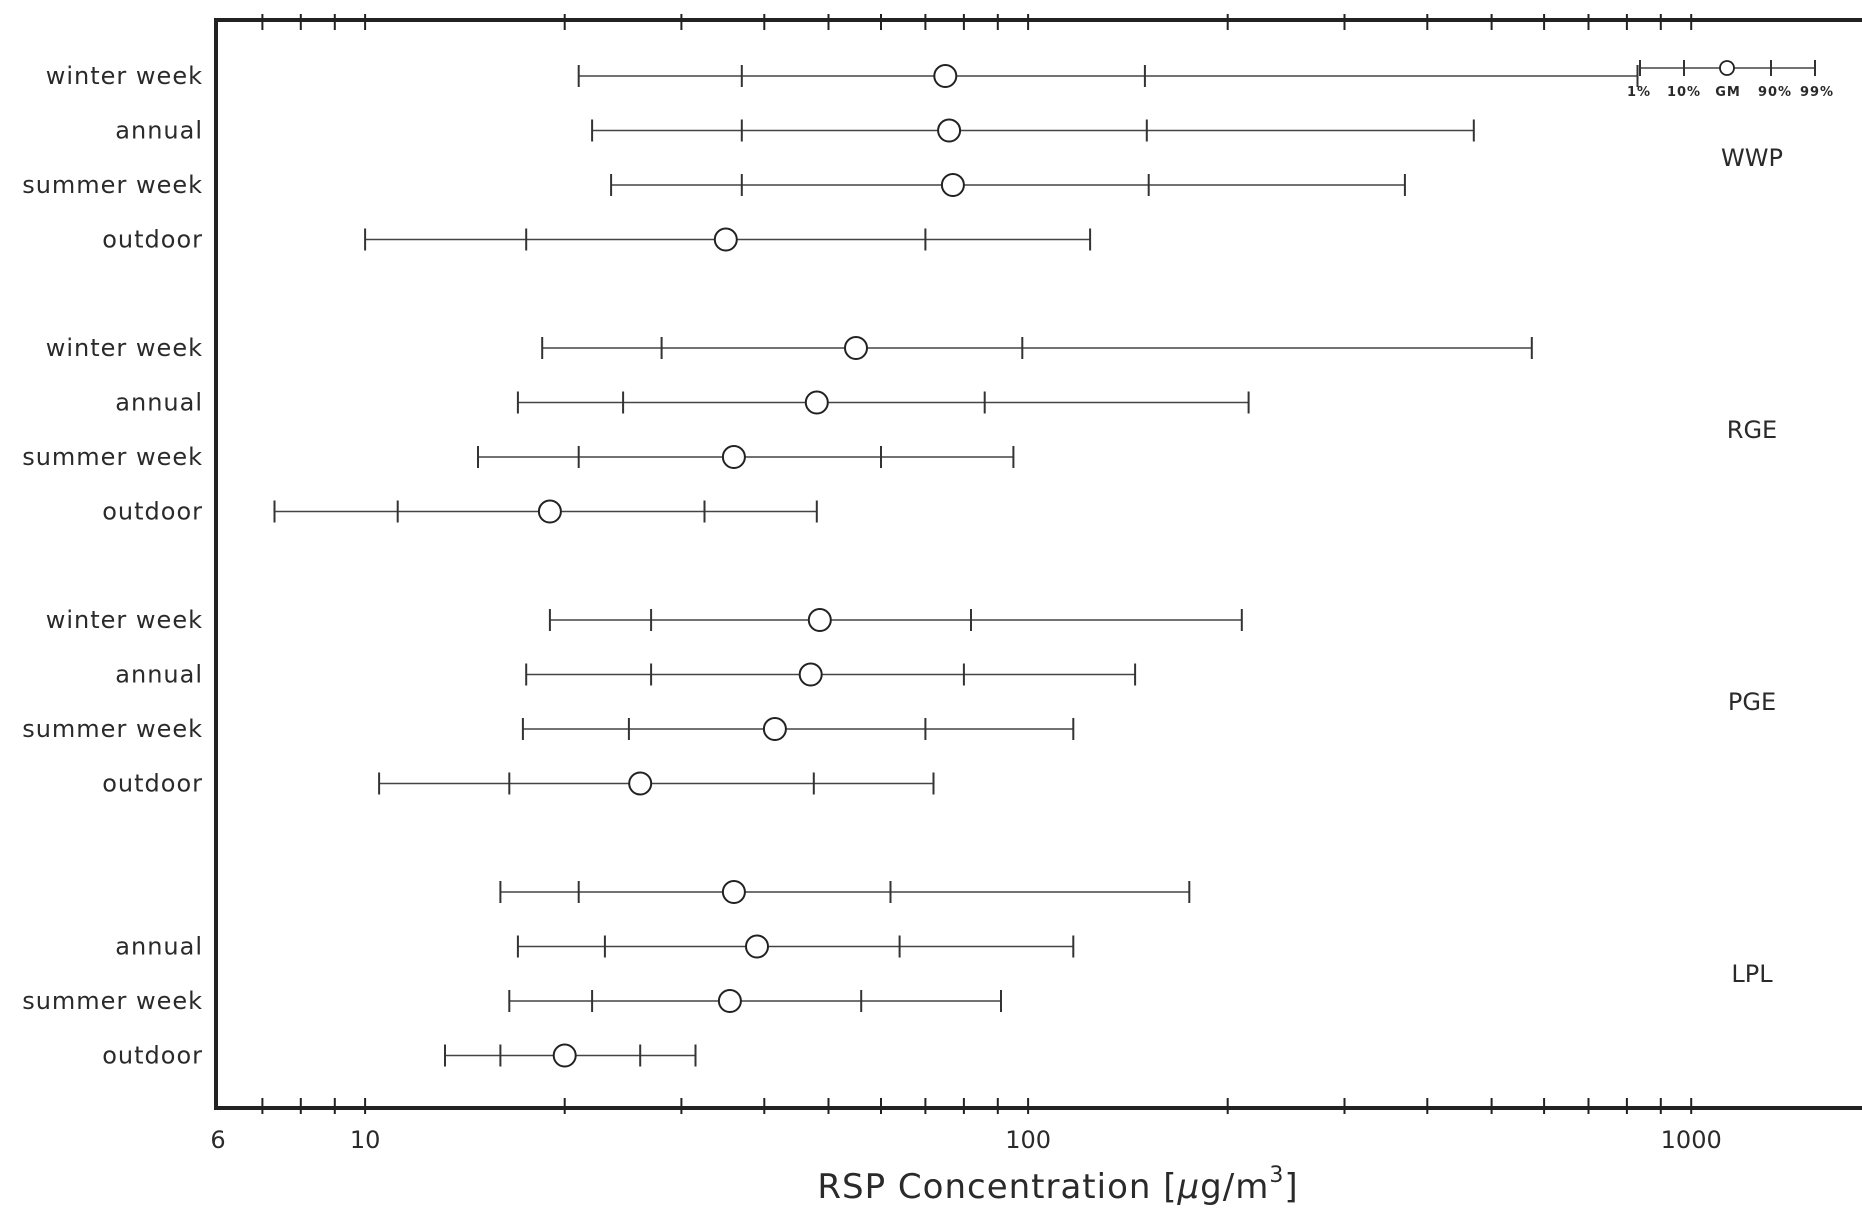 This screenshot has height=1210, width=1862. I want to click on legend-stat-label: 90%, so click(1775, 92).